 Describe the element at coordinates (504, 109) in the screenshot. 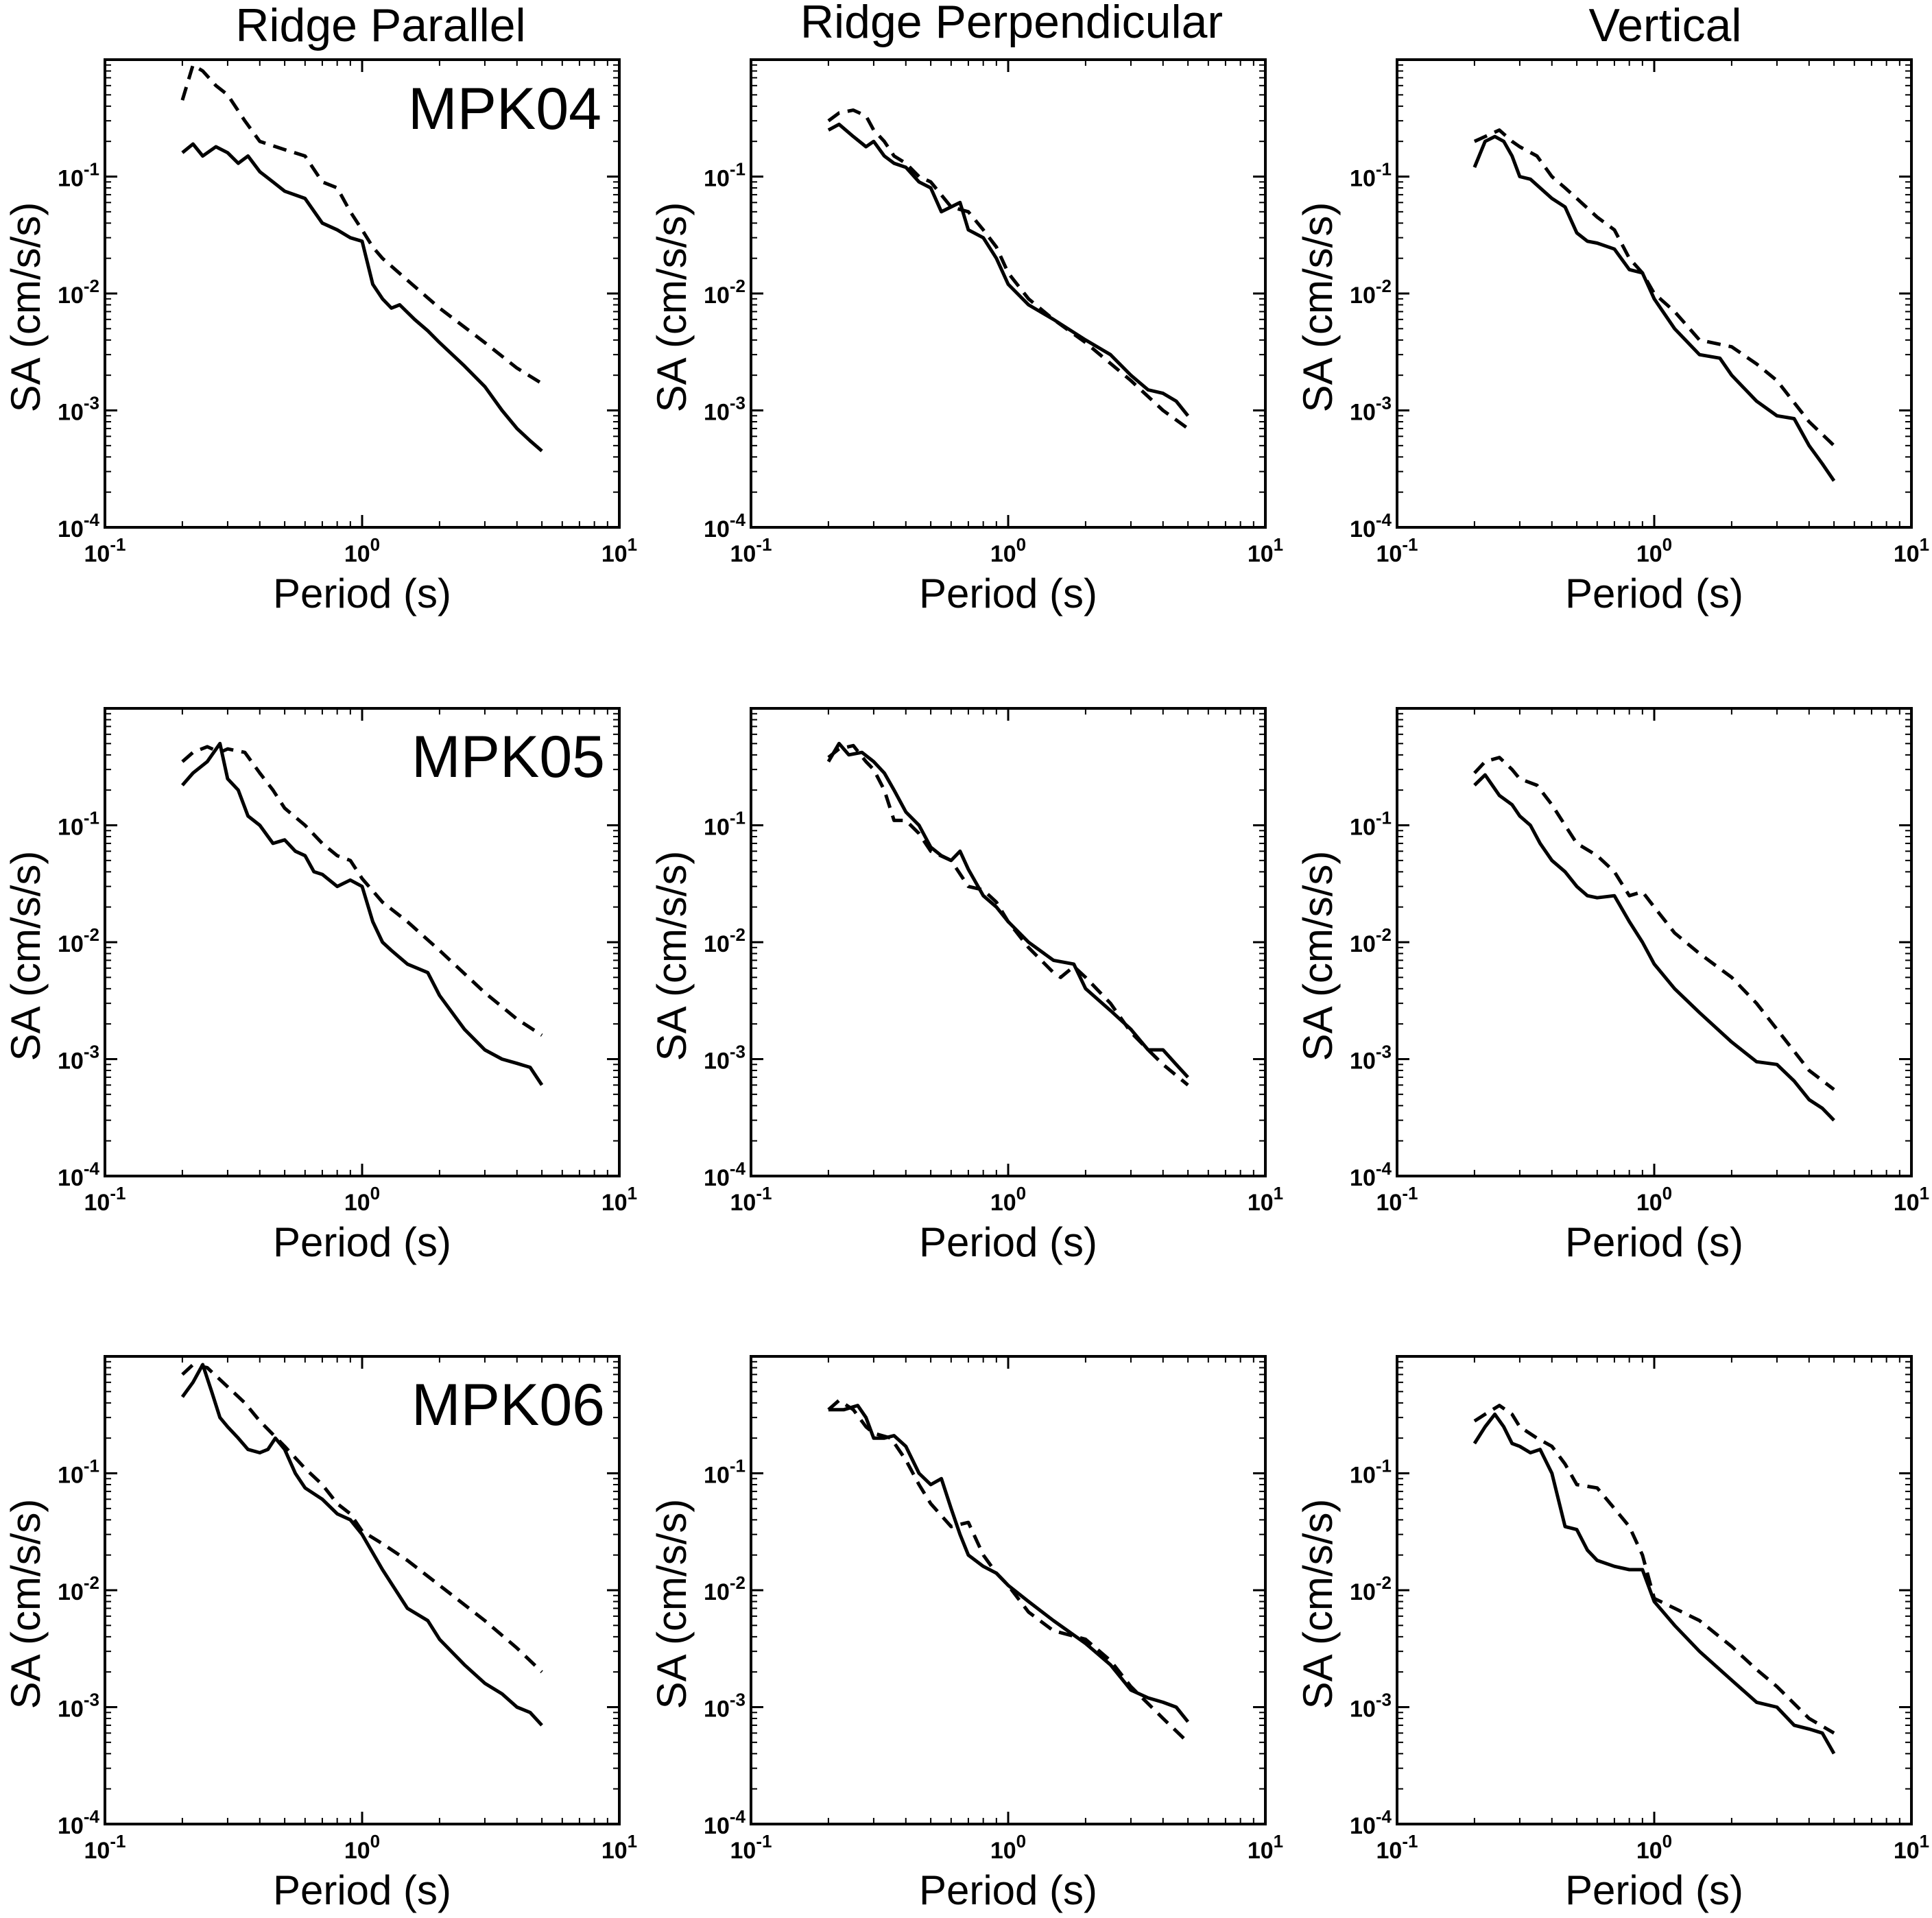

I see `station-label: MPK04` at that location.